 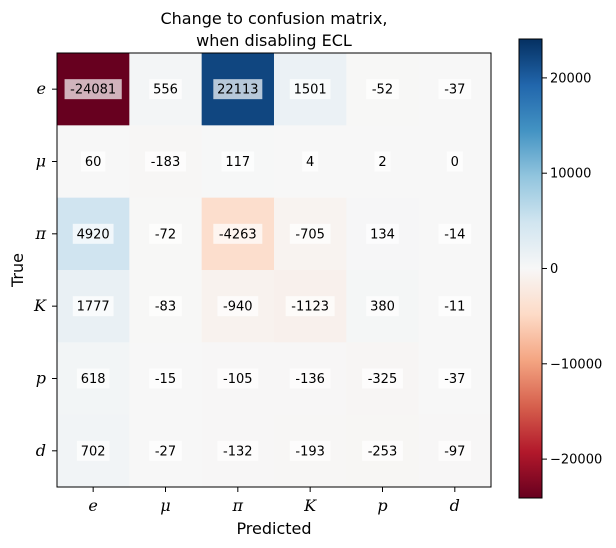 I want to click on cell-value-4-1: -15, so click(x=165, y=379).